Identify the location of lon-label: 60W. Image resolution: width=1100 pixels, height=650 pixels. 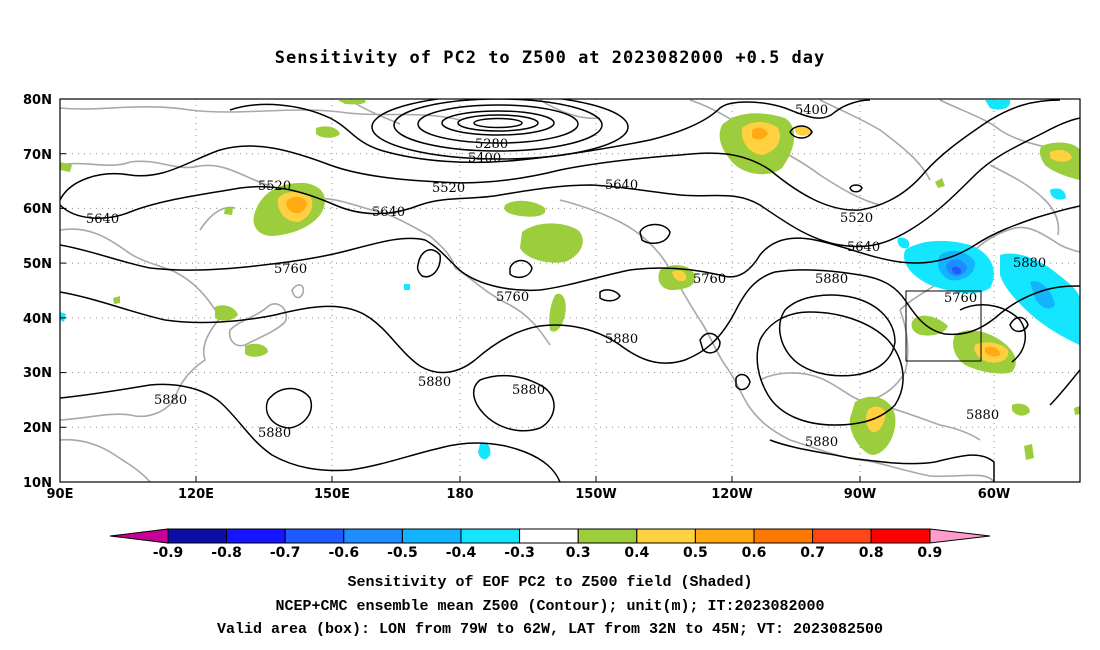
(994, 494).